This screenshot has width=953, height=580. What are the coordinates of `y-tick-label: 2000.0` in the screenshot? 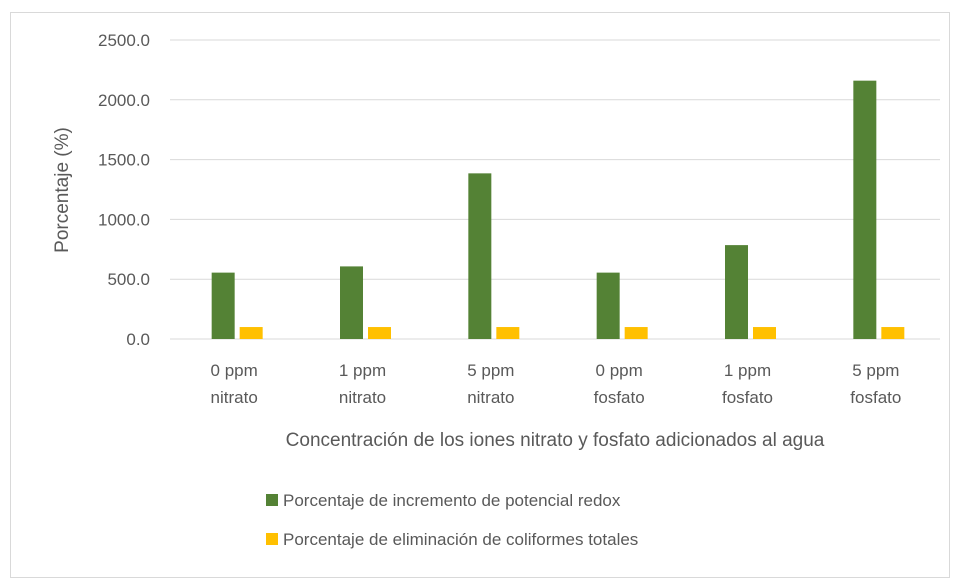 It's located at (124, 100).